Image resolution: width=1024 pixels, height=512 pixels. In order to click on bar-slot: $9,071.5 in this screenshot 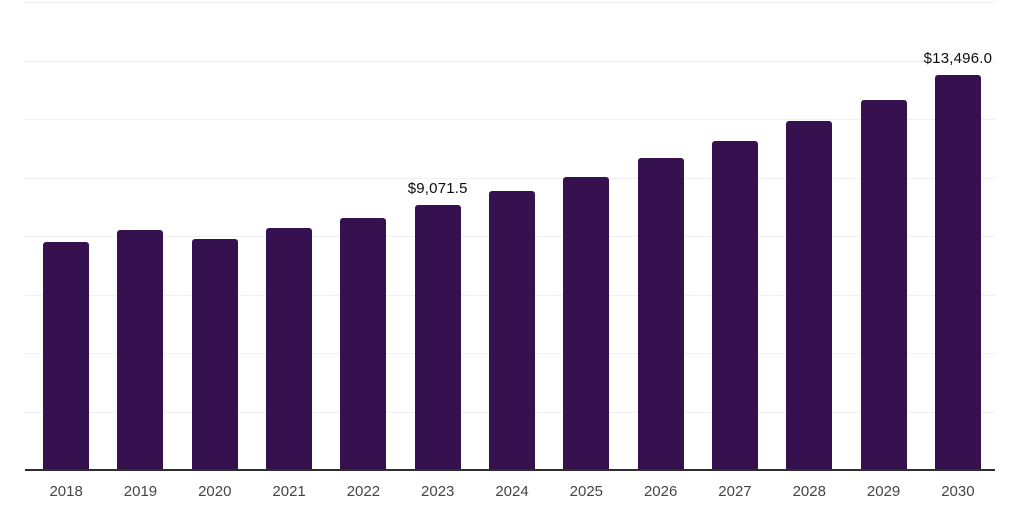, I will do `click(438, 236)`.